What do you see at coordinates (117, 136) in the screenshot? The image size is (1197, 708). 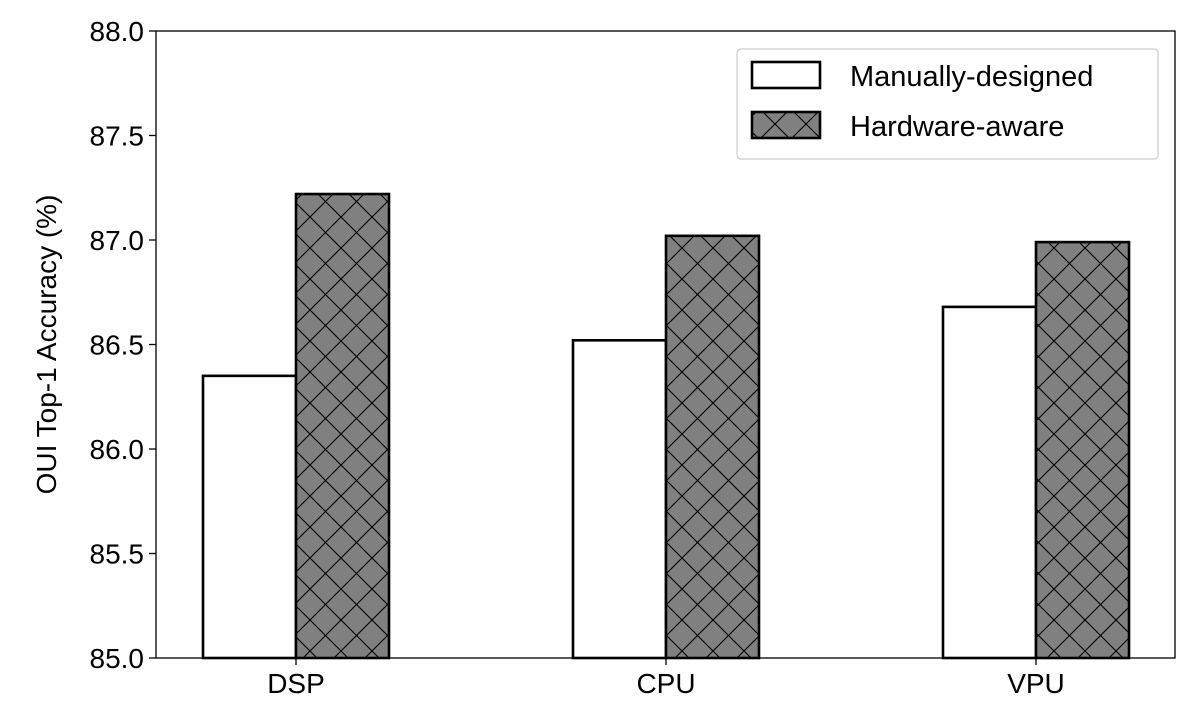 I see `y-tick-label: 87.5` at bounding box center [117, 136].